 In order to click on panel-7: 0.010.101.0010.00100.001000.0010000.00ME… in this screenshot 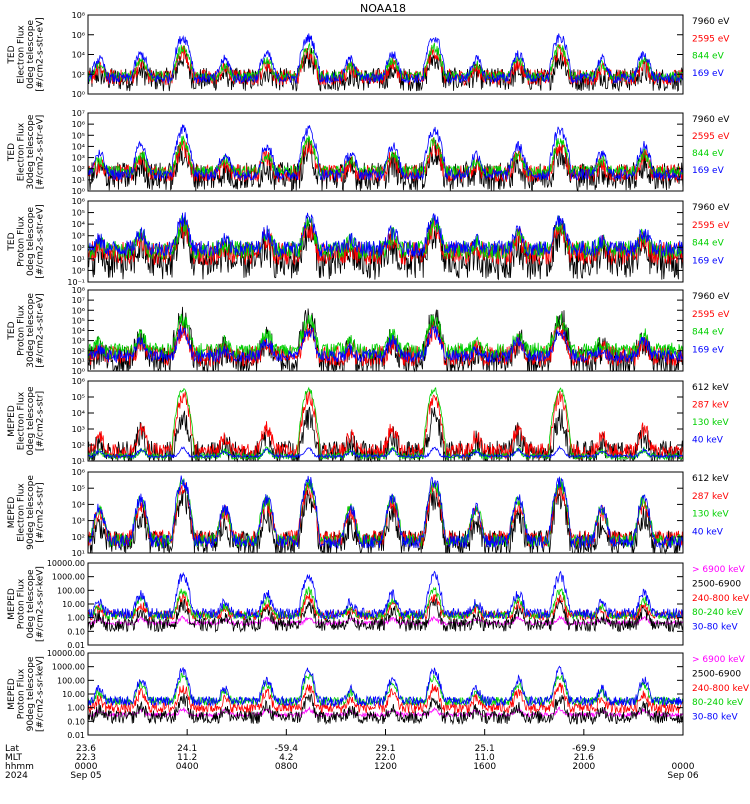, I will do `click(378, 604)`.